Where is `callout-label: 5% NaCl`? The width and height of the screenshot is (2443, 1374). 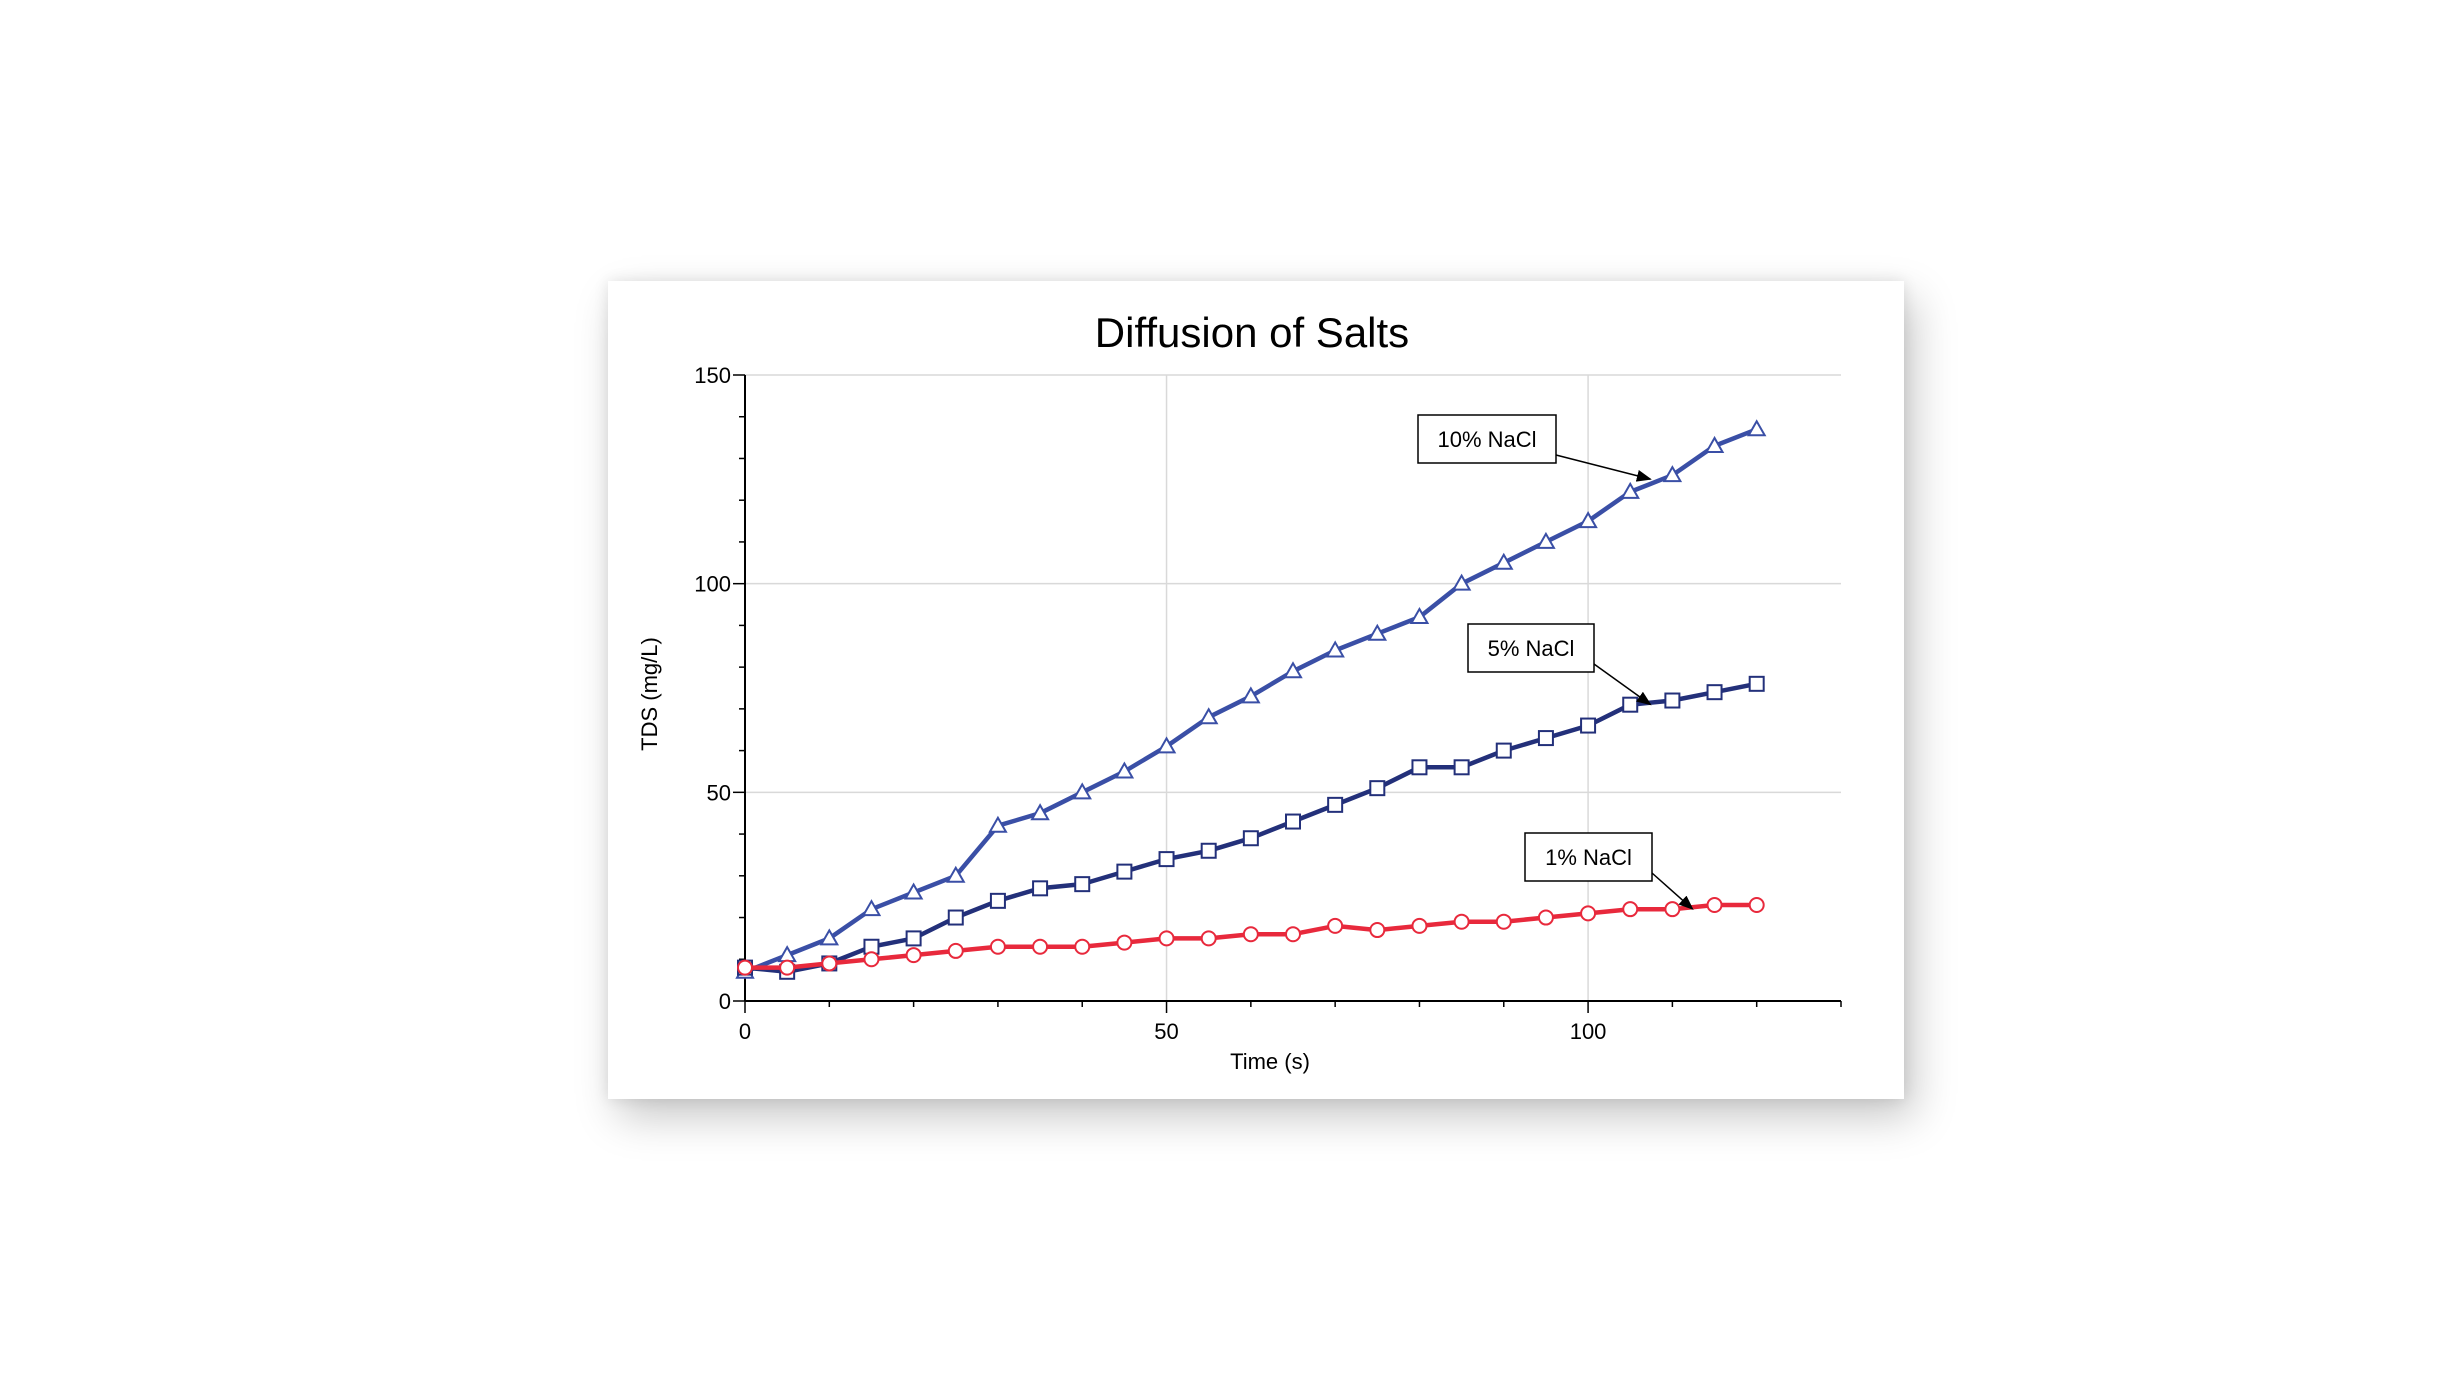
callout-label: 5% NaCl is located at coordinates (1531, 648).